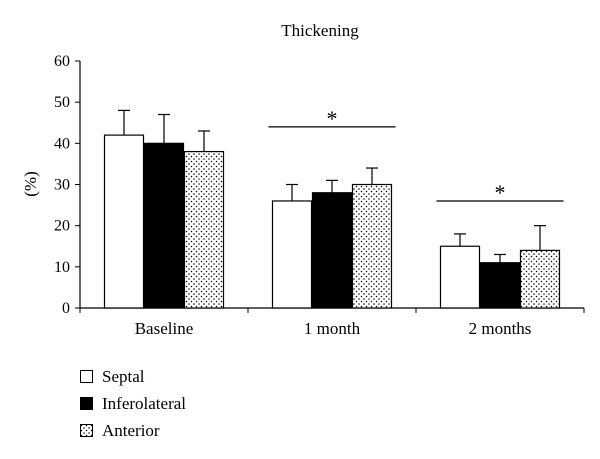 The height and width of the screenshot is (459, 600). What do you see at coordinates (62, 61) in the screenshot?
I see `y-tick-label: 60` at bounding box center [62, 61].